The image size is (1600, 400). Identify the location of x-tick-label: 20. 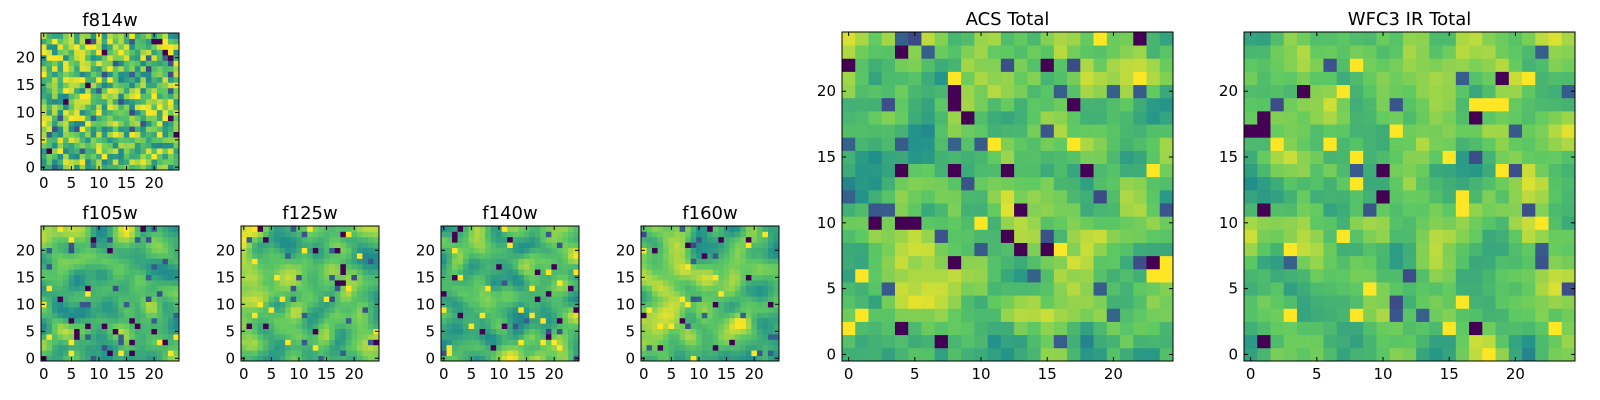
(1113, 374).